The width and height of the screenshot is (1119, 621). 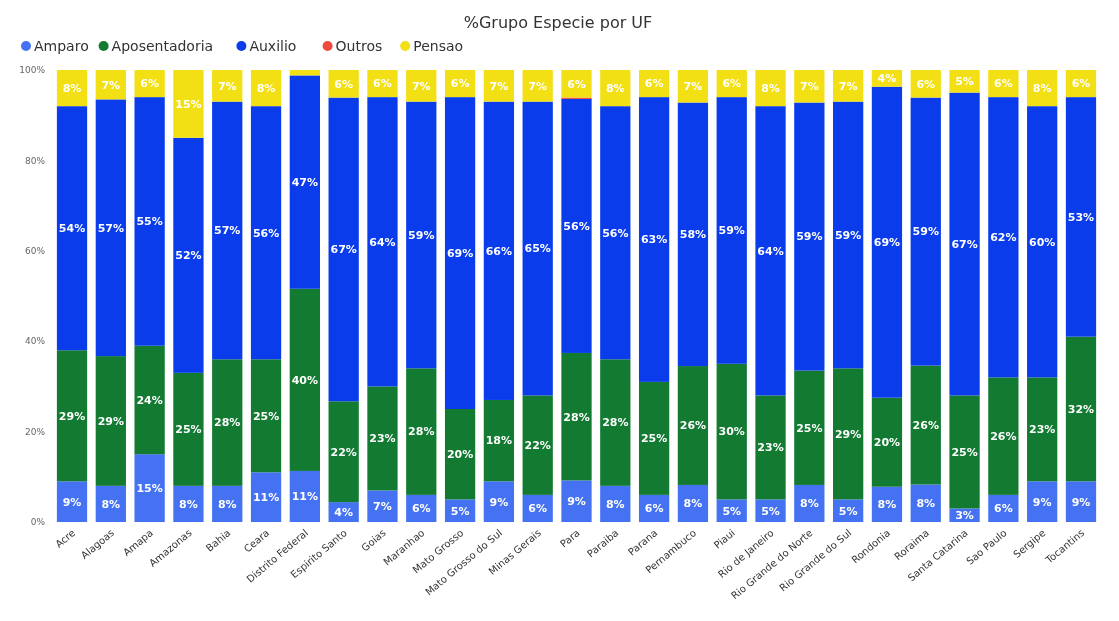 I want to click on data-label: 55%, so click(x=149, y=222).